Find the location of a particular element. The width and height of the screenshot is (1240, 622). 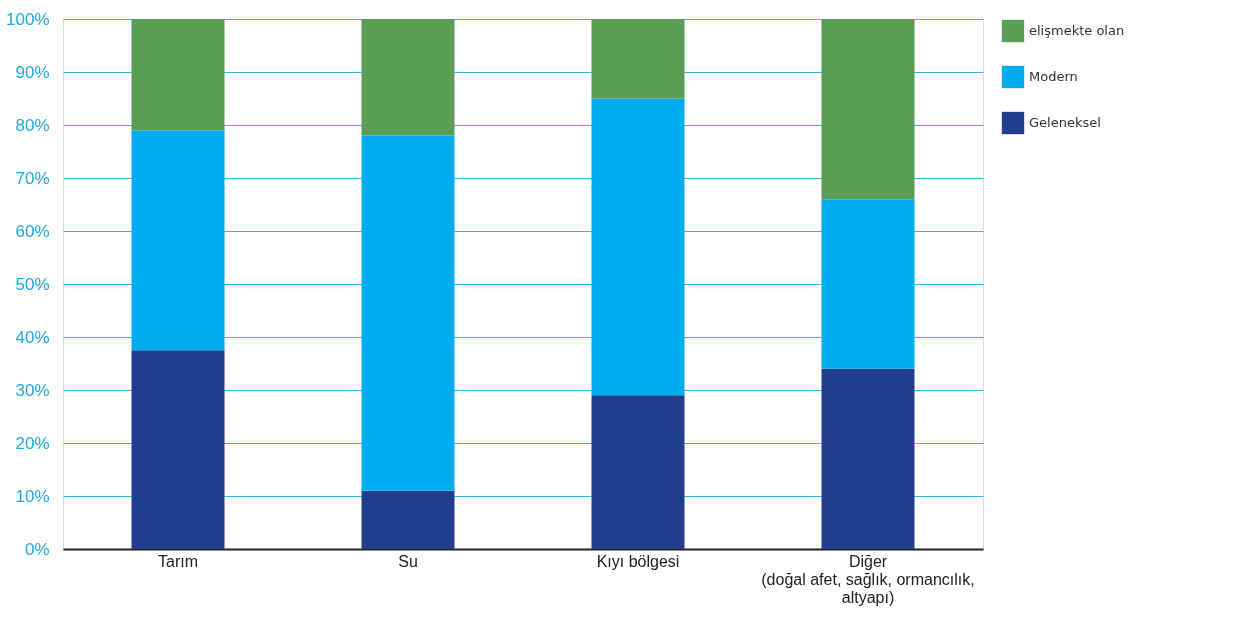

y-tick-label: 70% is located at coordinates (32, 178).